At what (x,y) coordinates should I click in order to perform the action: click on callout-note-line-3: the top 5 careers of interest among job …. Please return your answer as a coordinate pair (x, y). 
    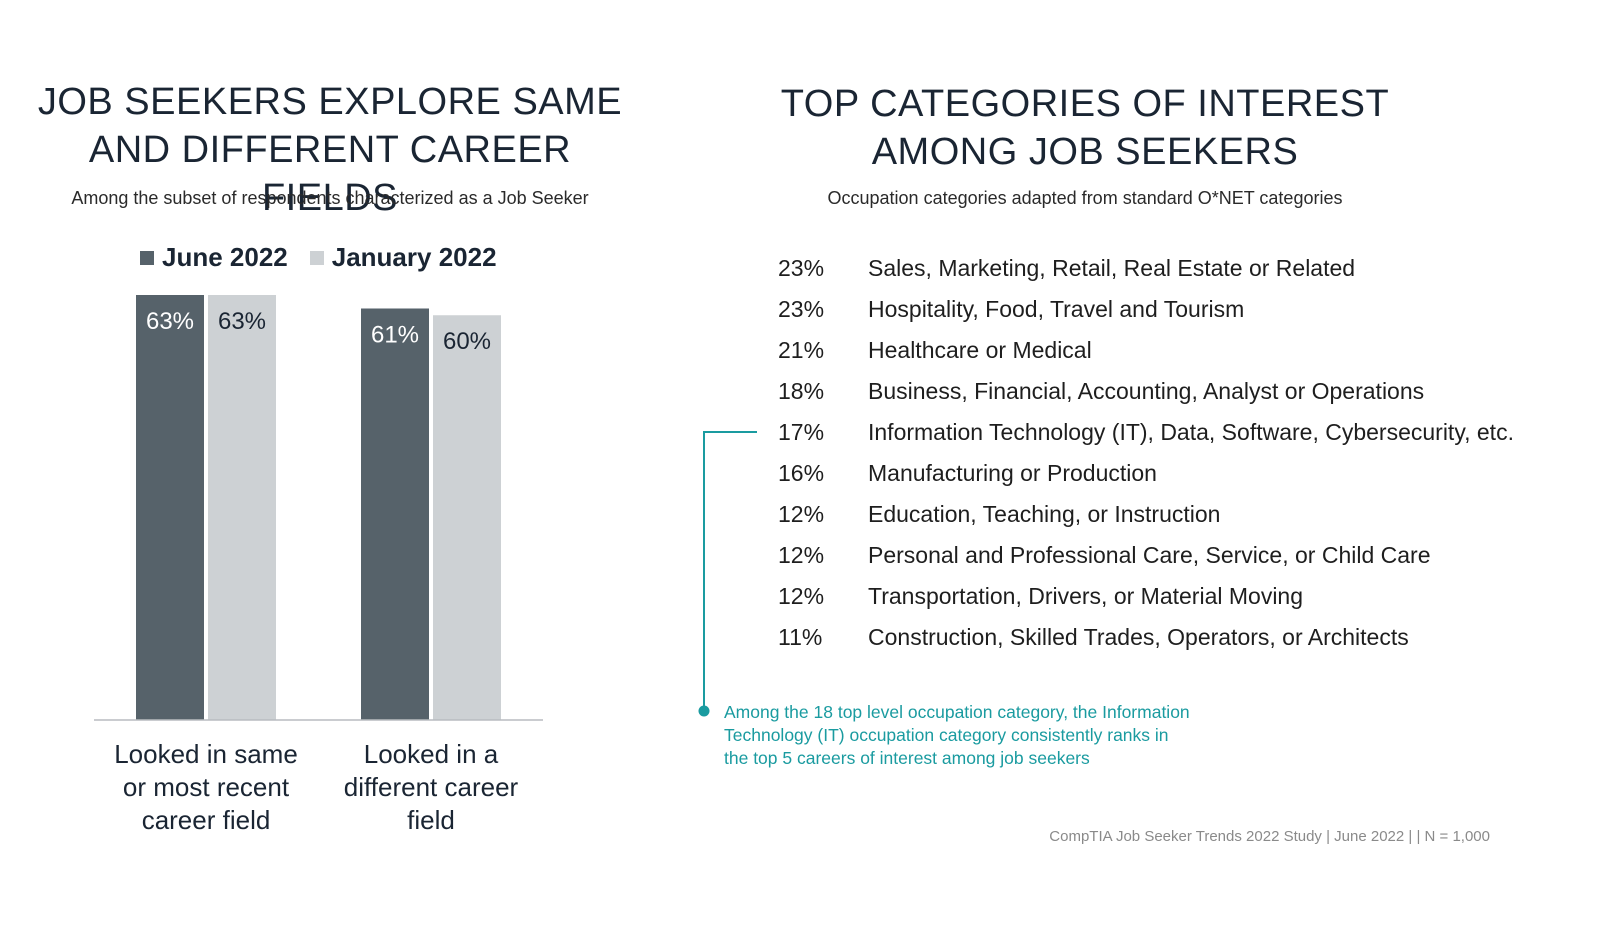
    Looking at the image, I should click on (907, 758).